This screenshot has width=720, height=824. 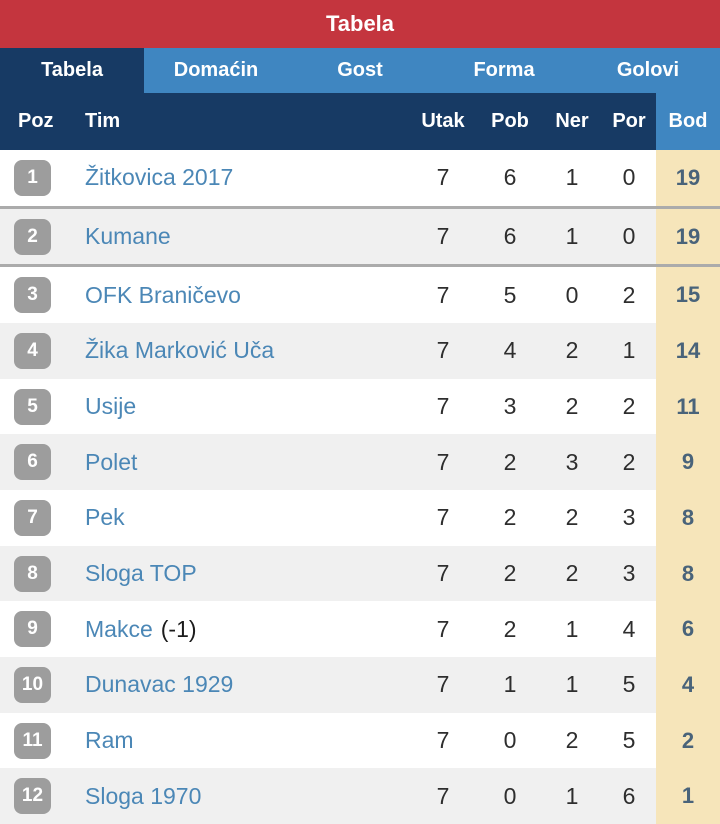 I want to click on tab-label: Forma, so click(x=504, y=70).